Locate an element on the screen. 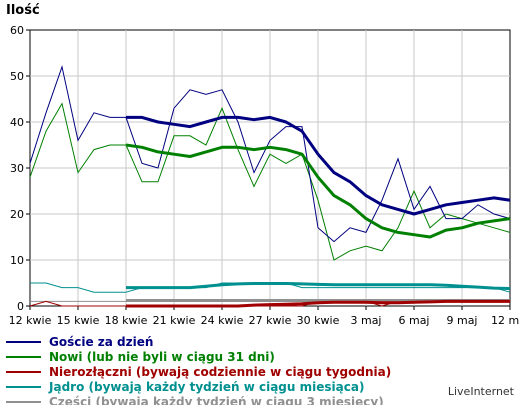 The width and height of the screenshot is (520, 405). x-tick-label: 3 maj is located at coordinates (365, 320).